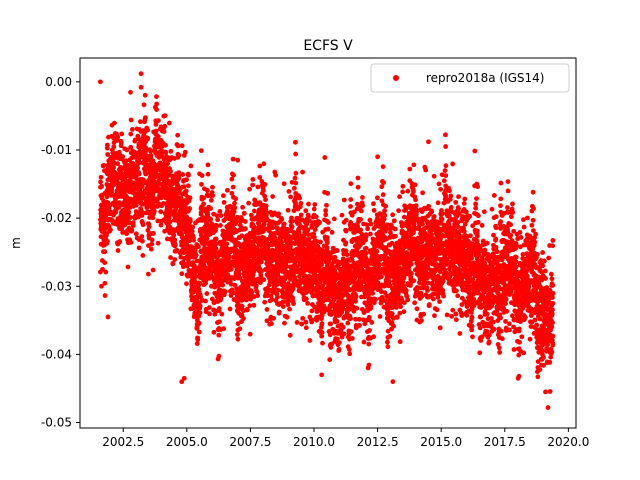 This screenshot has height=480, width=640. What do you see at coordinates (328, 46) in the screenshot?
I see `chart-title: ECFS V` at bounding box center [328, 46].